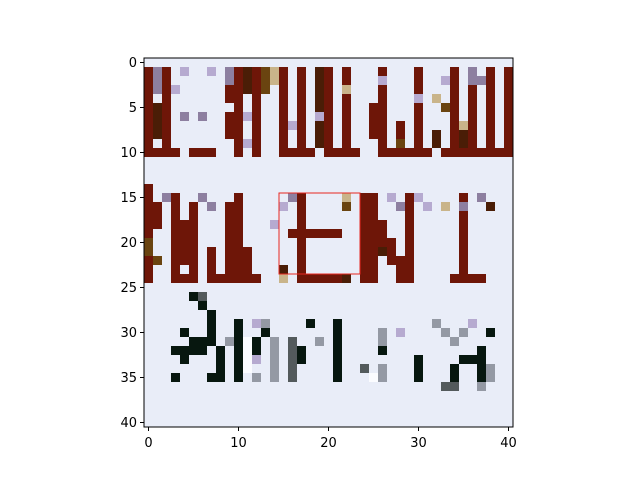  Describe the element at coordinates (238, 443) in the screenshot. I see `x-tick-label: 10` at that location.